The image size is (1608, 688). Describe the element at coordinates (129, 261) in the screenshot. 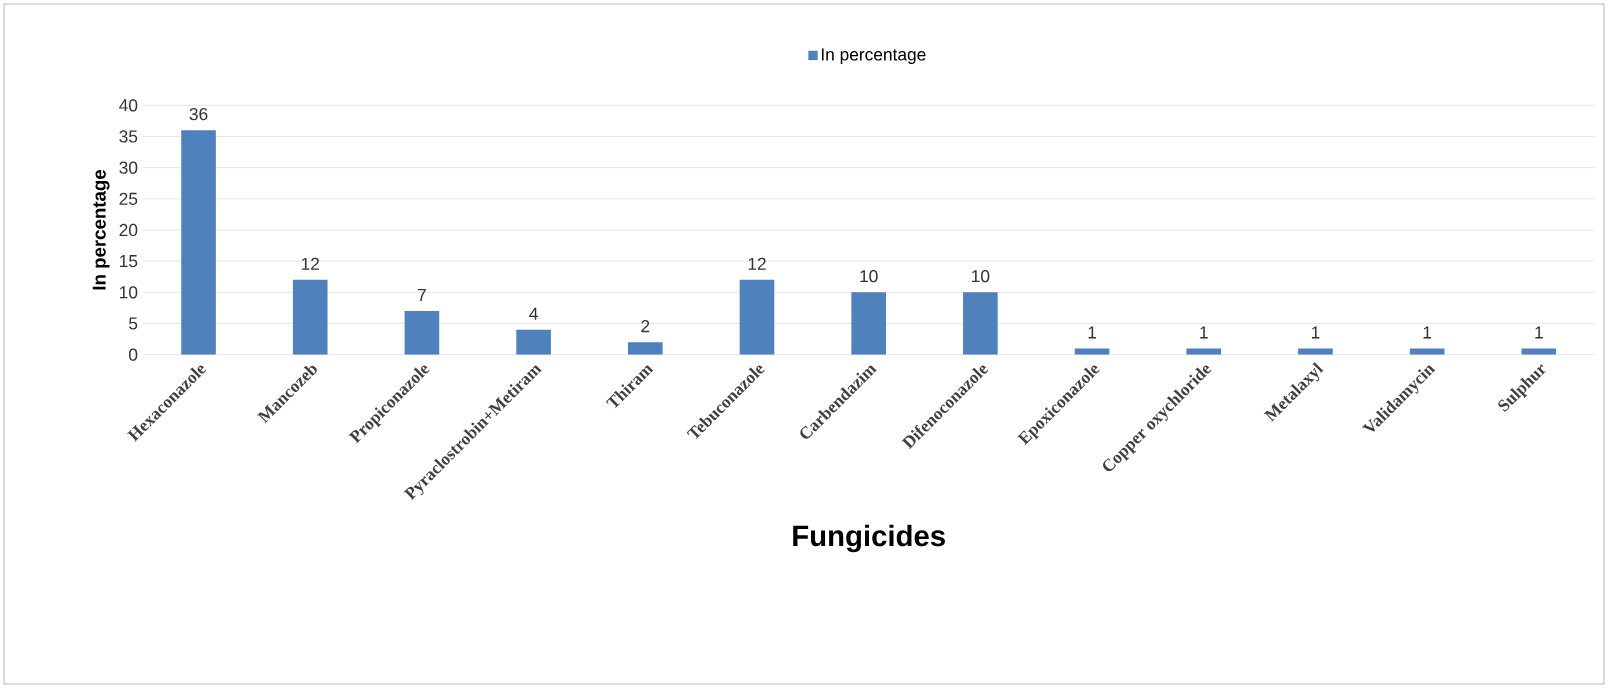

I see `y-tick-label: 15` at that location.